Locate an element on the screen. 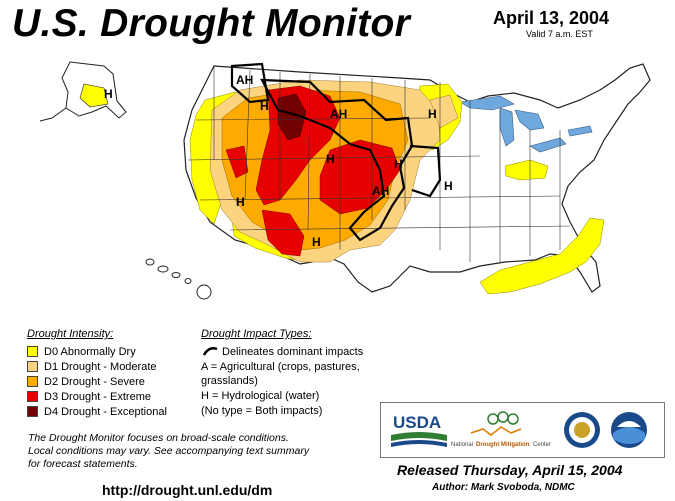 The width and height of the screenshot is (675, 501). great-lakes is located at coordinates (526, 124).